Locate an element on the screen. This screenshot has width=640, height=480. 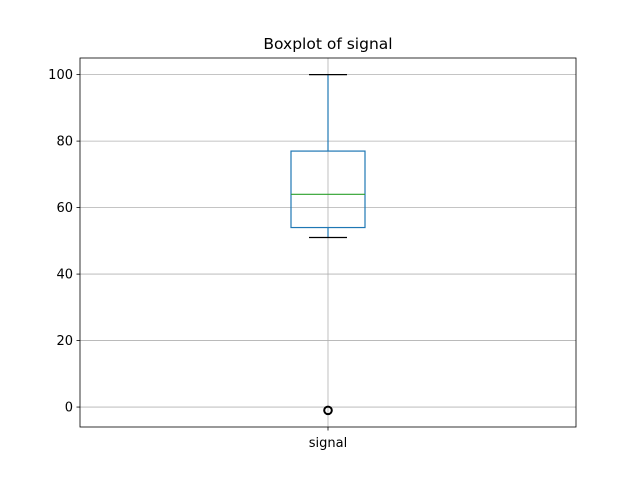
y-tick-label: 80 is located at coordinates (64, 142).